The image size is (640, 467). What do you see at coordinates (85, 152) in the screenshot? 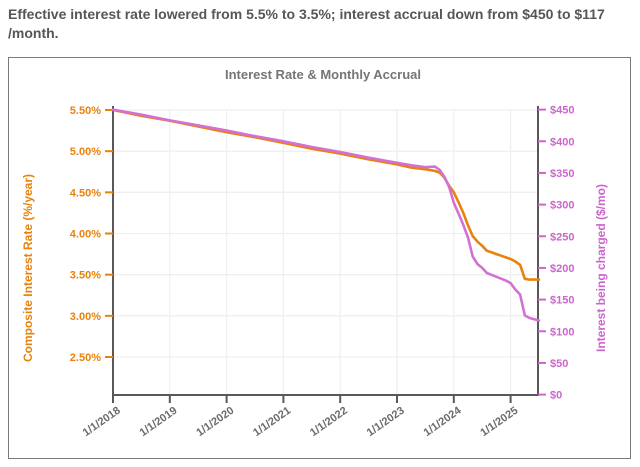
I see `left-tick-label: 5.00%` at bounding box center [85, 152].